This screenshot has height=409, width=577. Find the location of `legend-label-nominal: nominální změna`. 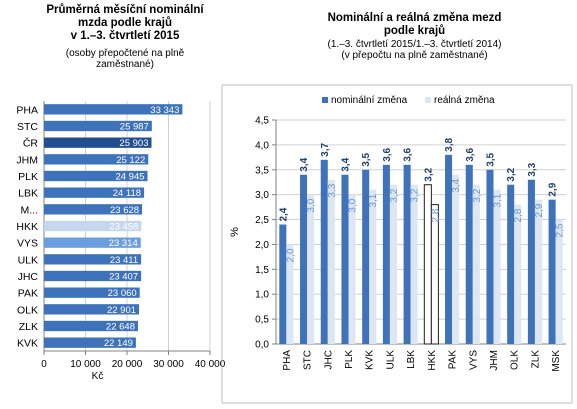

legend-label-nominal: nominální změna is located at coordinates (369, 100).